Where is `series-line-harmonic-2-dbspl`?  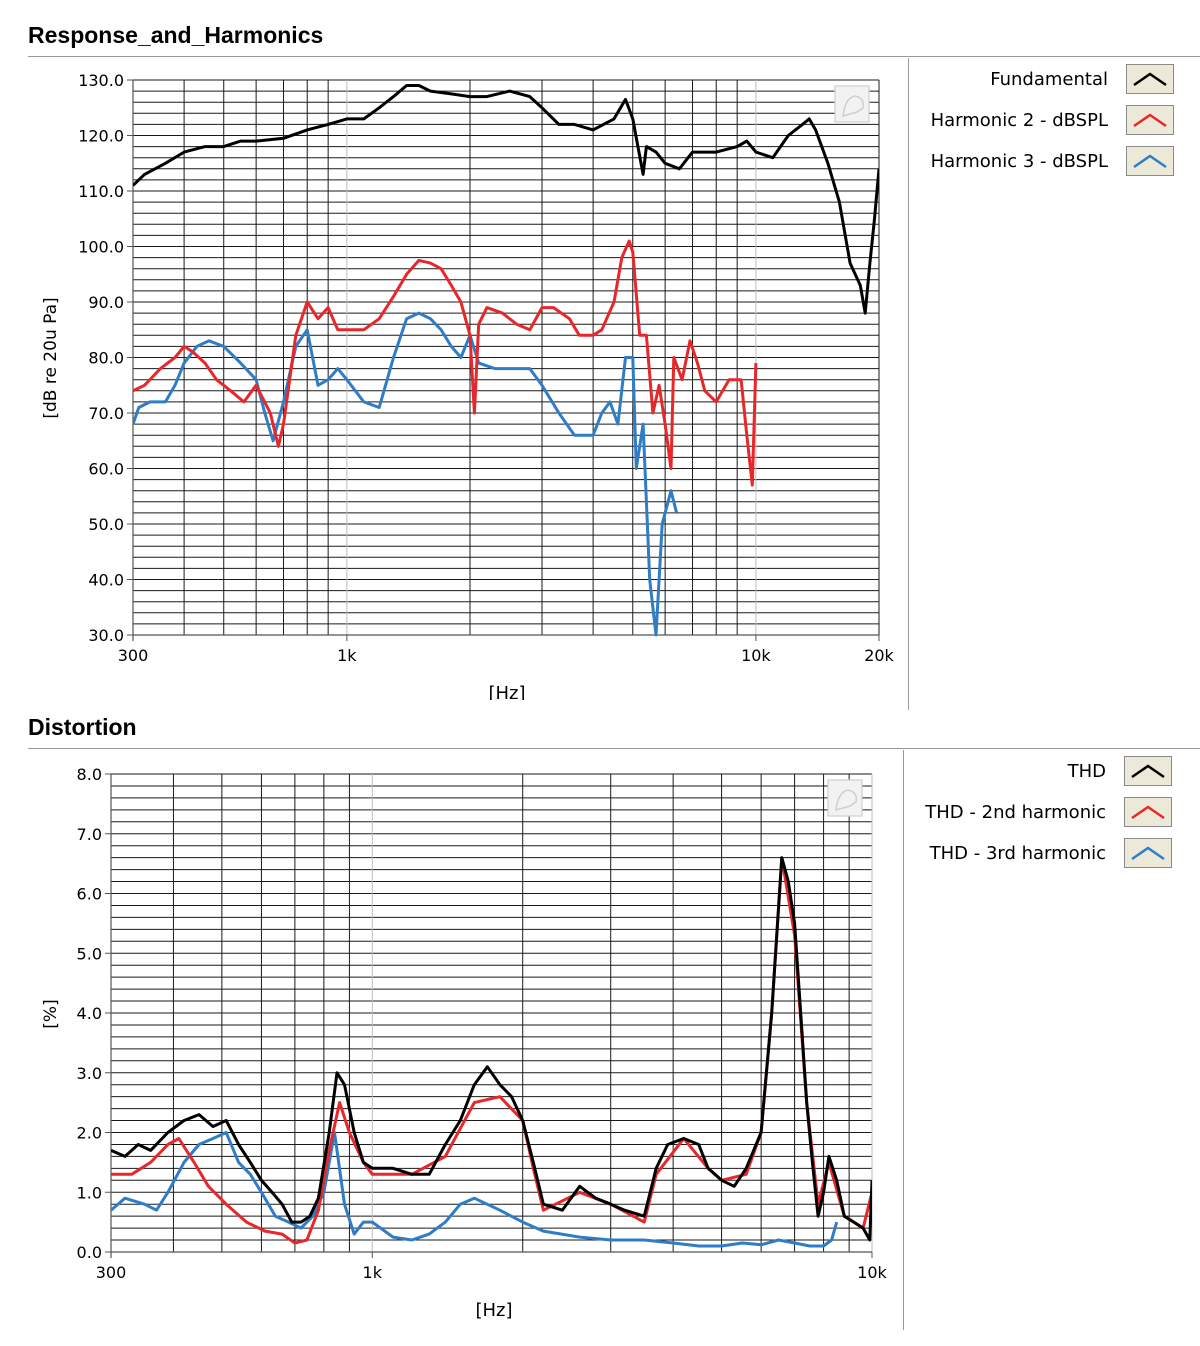
series-line-harmonic-2-dbspl is located at coordinates (445, 363).